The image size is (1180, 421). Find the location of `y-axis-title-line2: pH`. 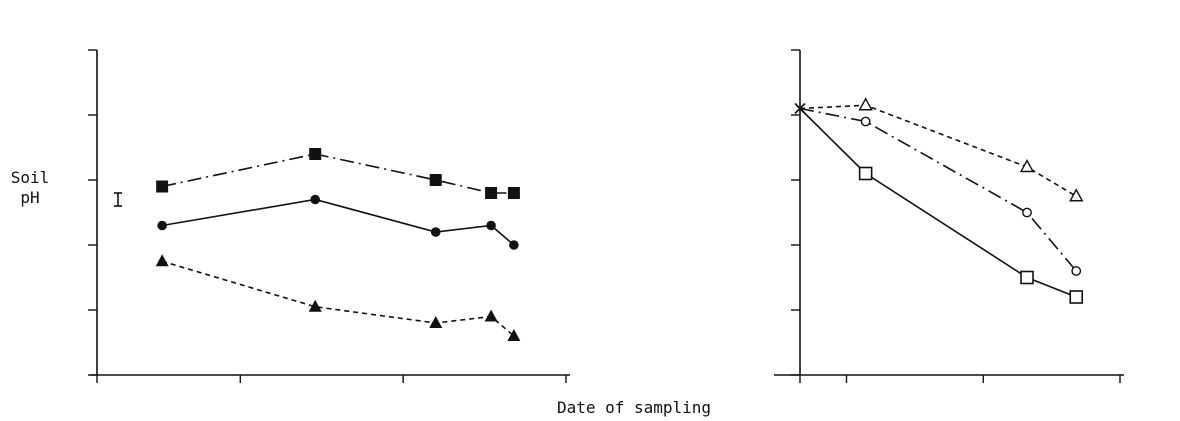

y-axis-title-line2: pH is located at coordinates (29, 197).